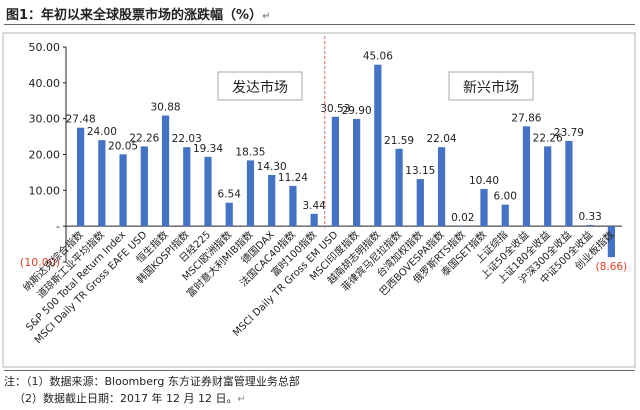 This screenshot has height=410, width=640. Describe the element at coordinates (230, 195) in the screenshot. I see `data-label: 6.54` at that location.